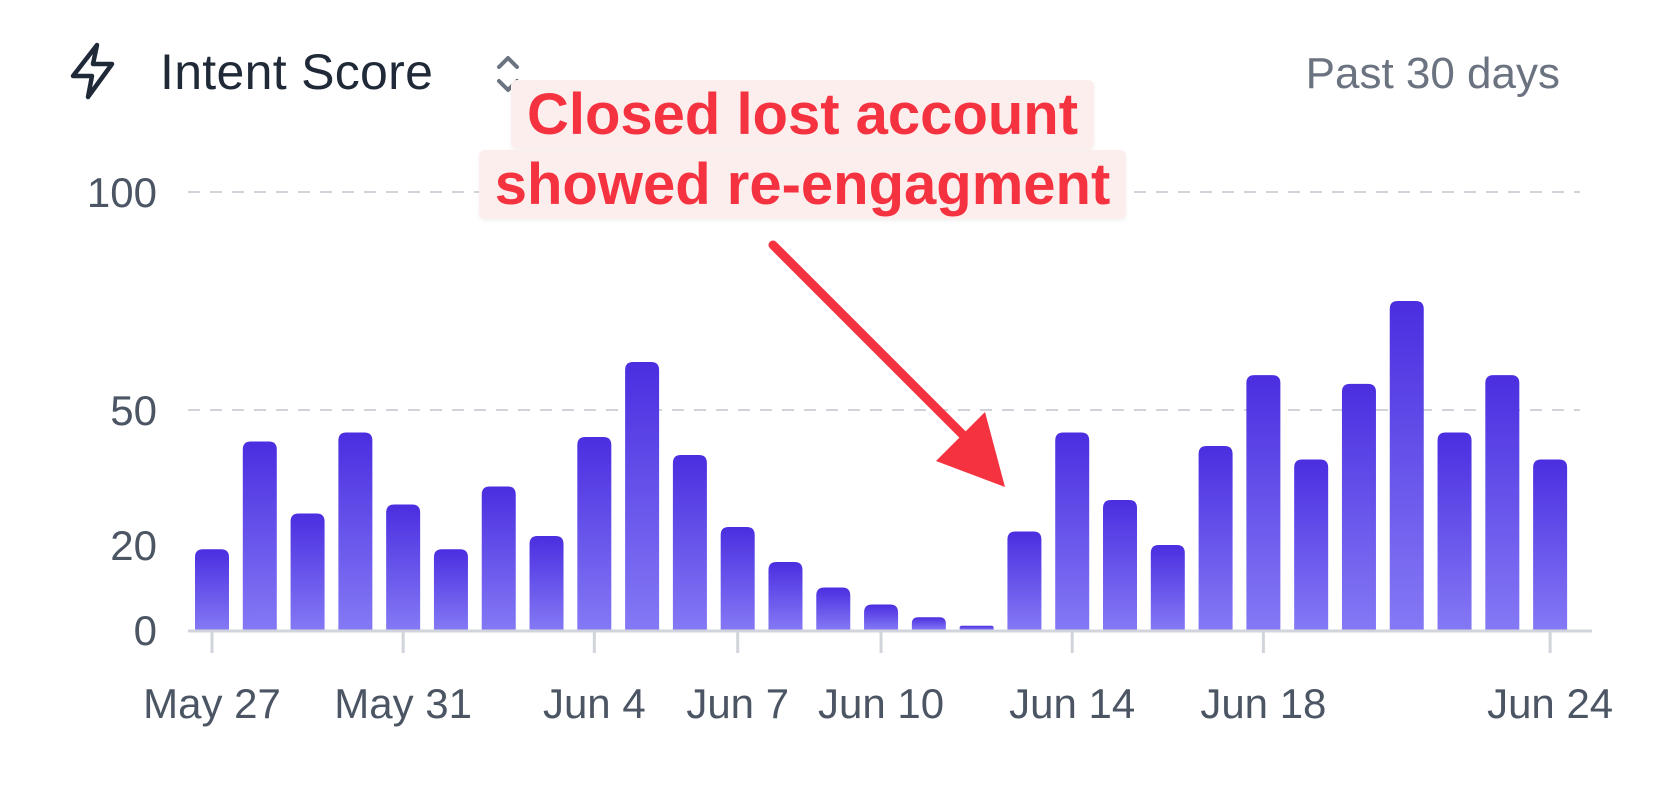 The image size is (1659, 805). Describe the element at coordinates (881, 703) in the screenshot. I see `x-tick-label: Jun 10` at that location.